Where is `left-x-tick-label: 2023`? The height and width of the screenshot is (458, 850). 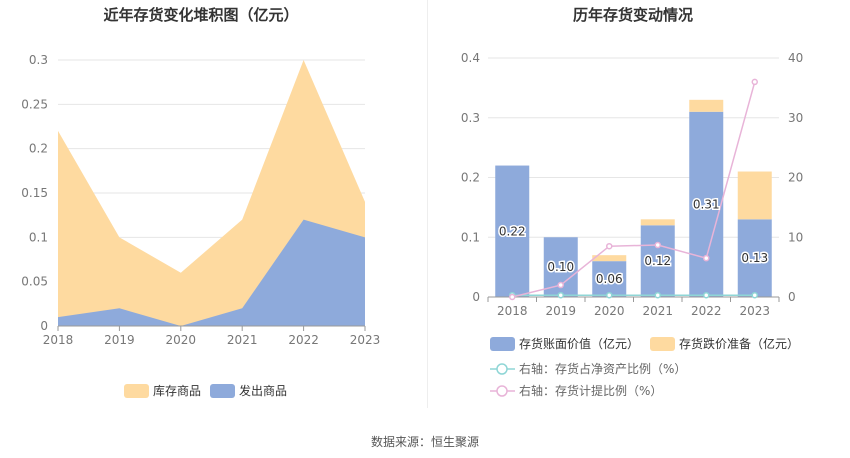 left-x-tick-label: 2023 is located at coordinates (365, 340).